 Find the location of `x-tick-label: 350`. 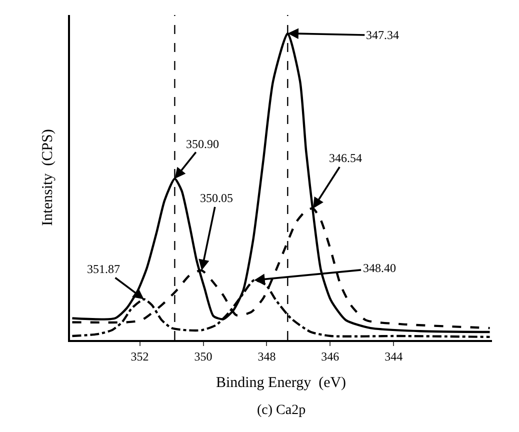

x-tick-label: 350 is located at coordinates (203, 356).